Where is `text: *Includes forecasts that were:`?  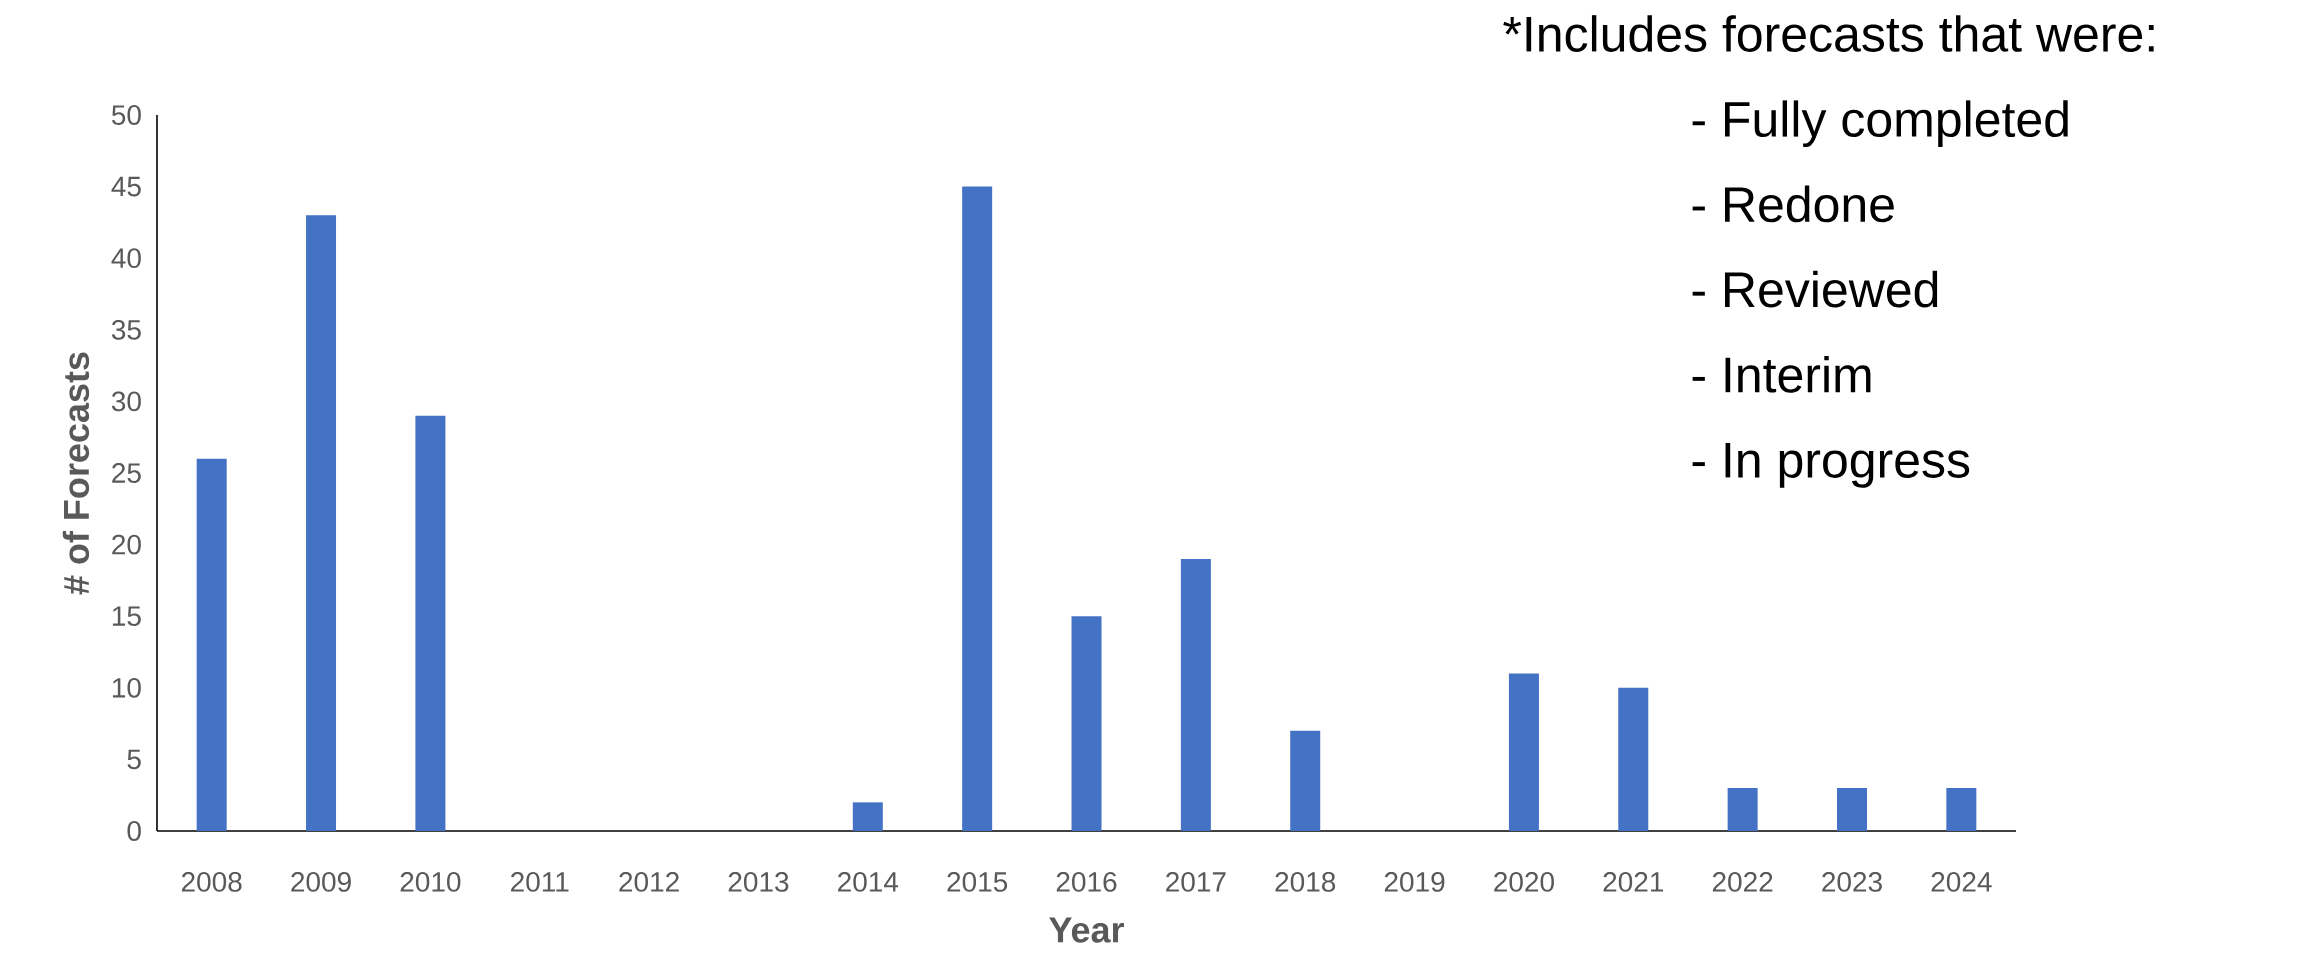
text: *Includes forecasts that were: is located at coordinates (1828, 33).